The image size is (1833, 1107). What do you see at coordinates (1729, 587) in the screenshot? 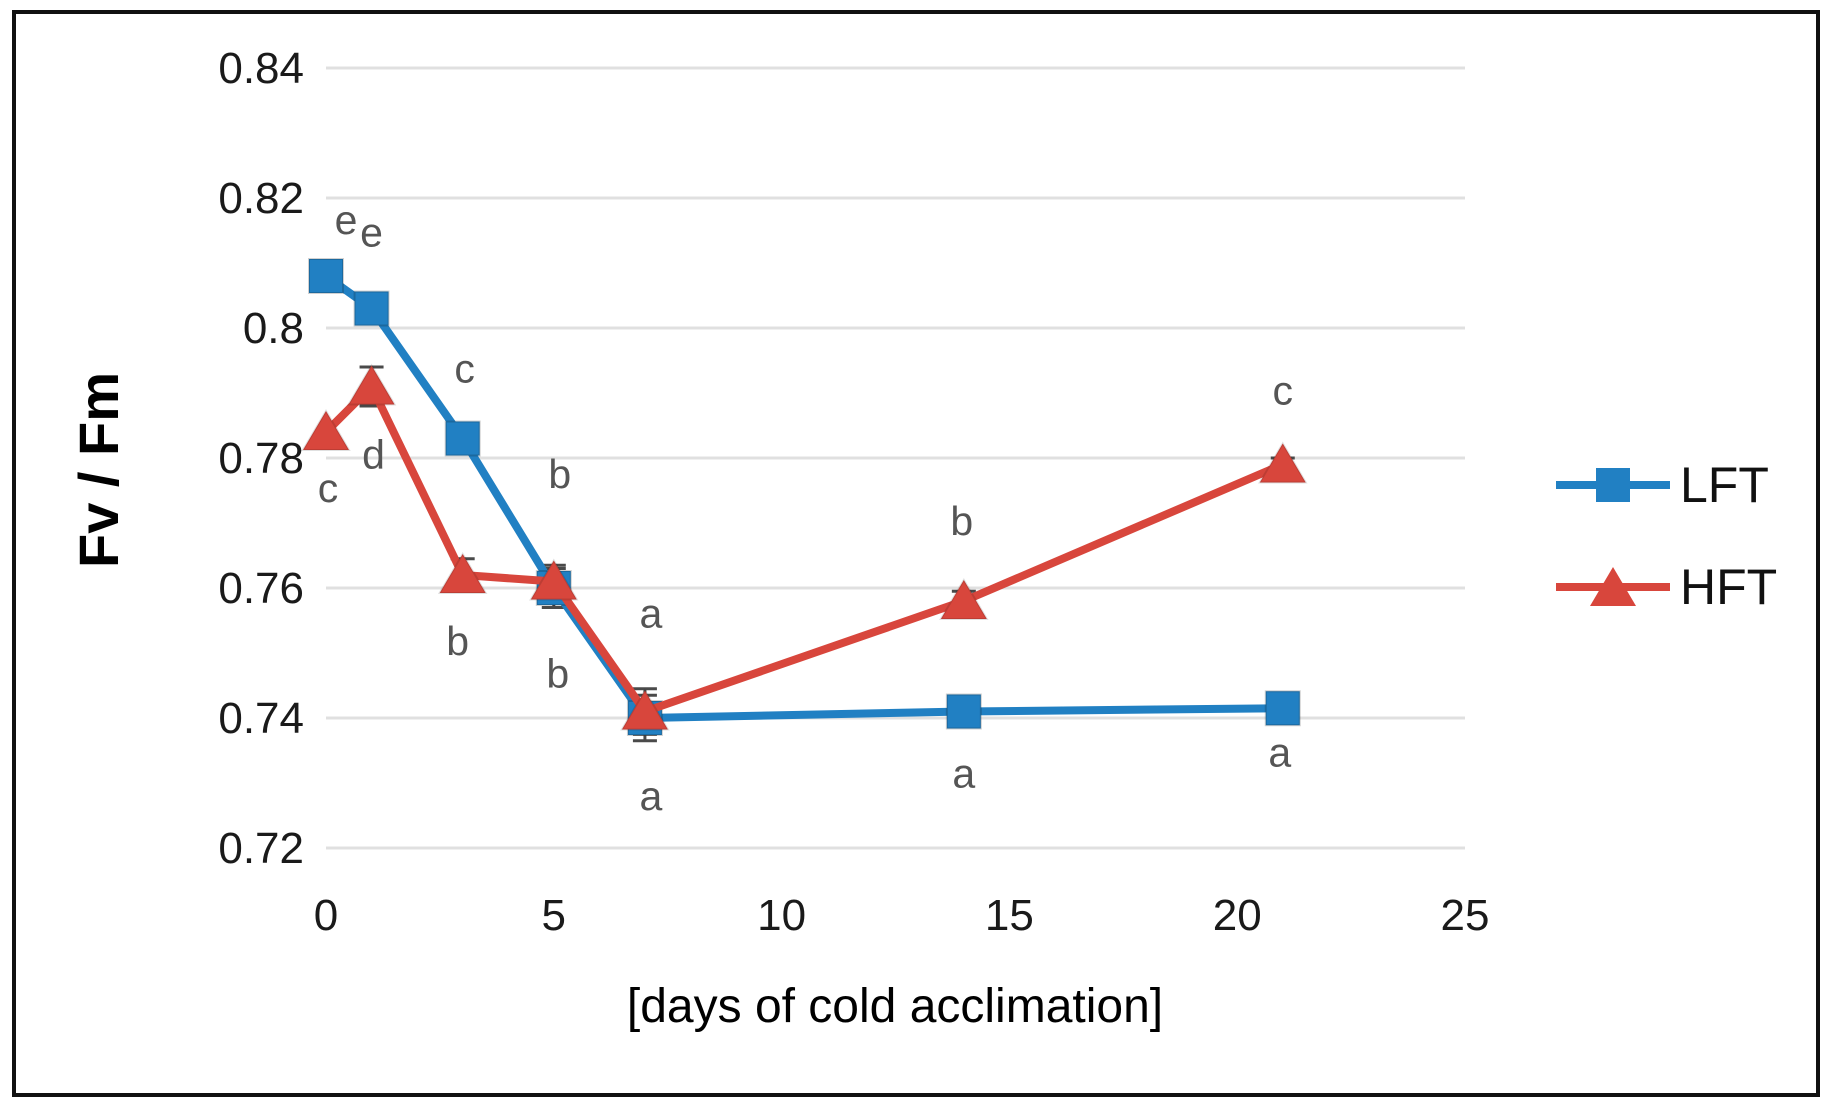
I see `legend-label-hft: HFT` at bounding box center [1729, 587].